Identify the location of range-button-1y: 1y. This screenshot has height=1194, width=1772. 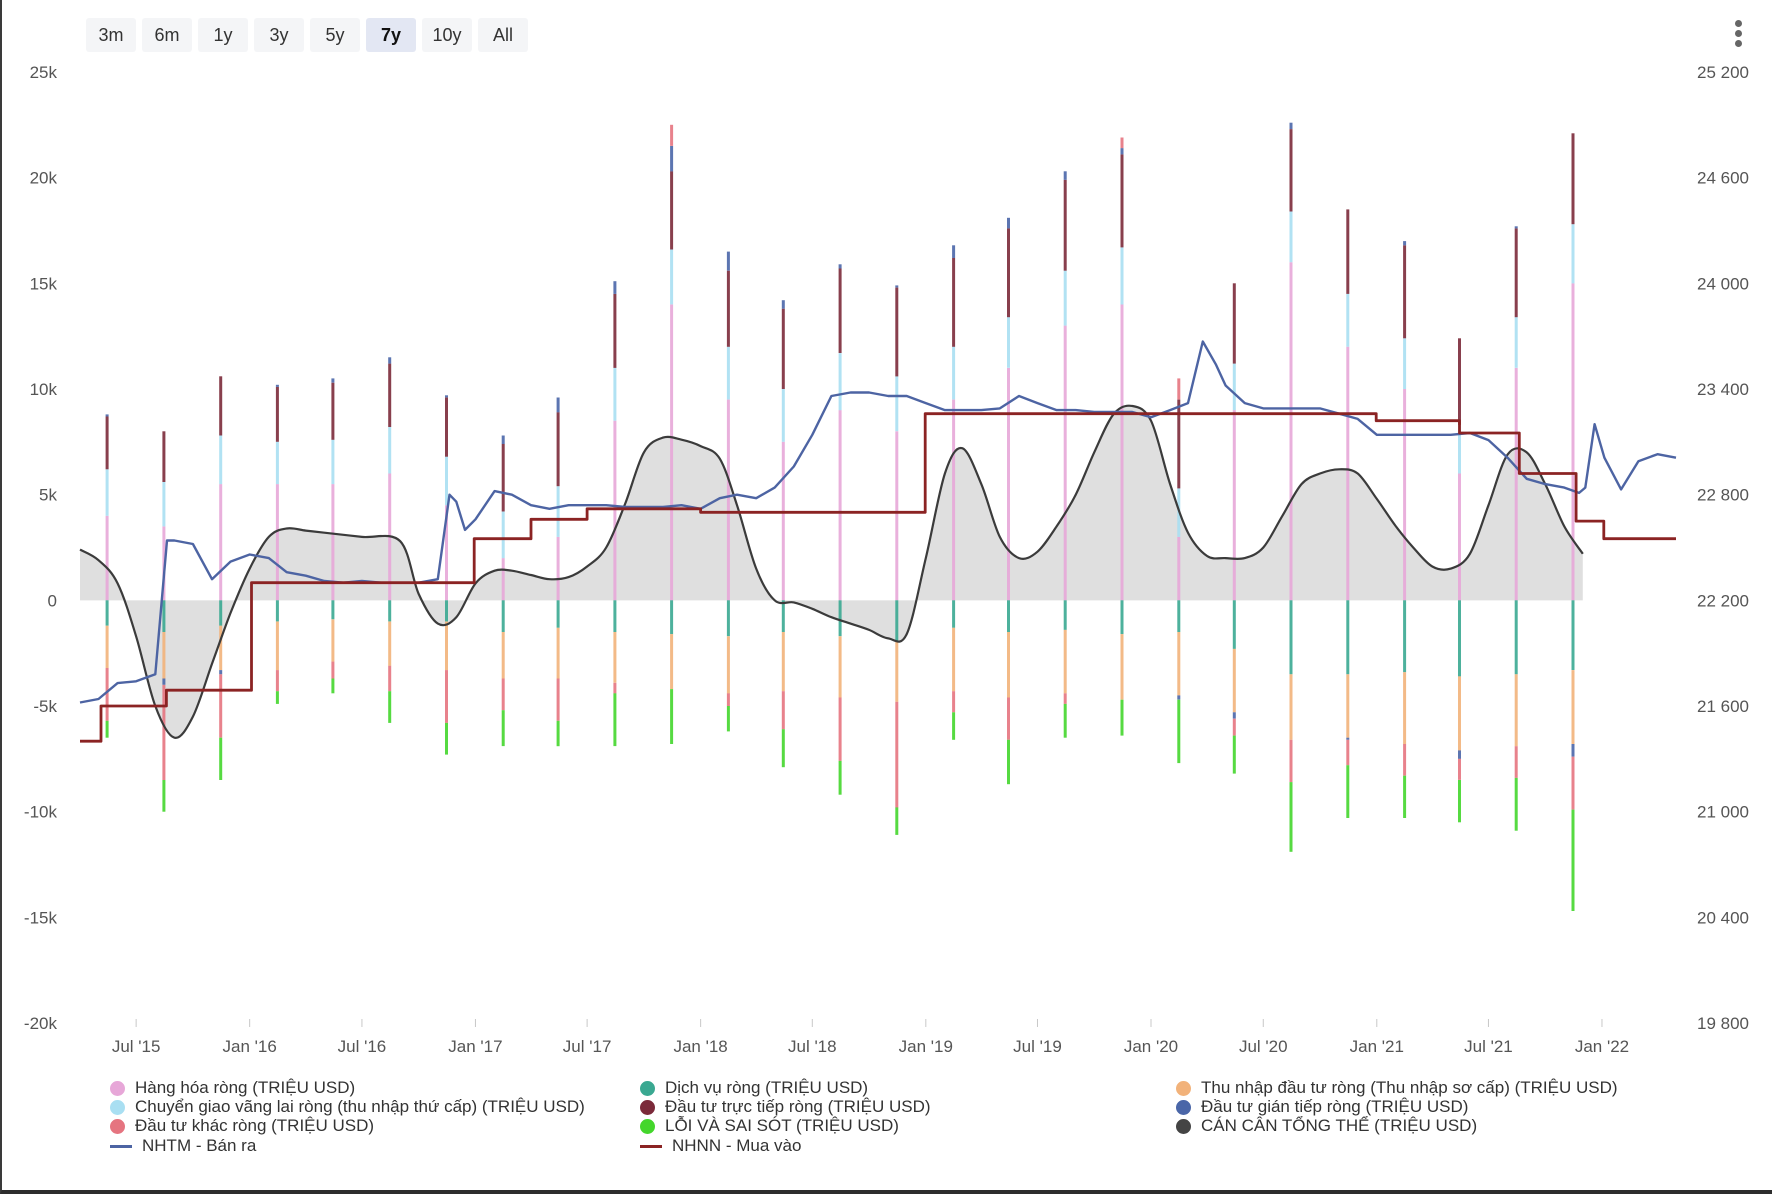
(223, 35).